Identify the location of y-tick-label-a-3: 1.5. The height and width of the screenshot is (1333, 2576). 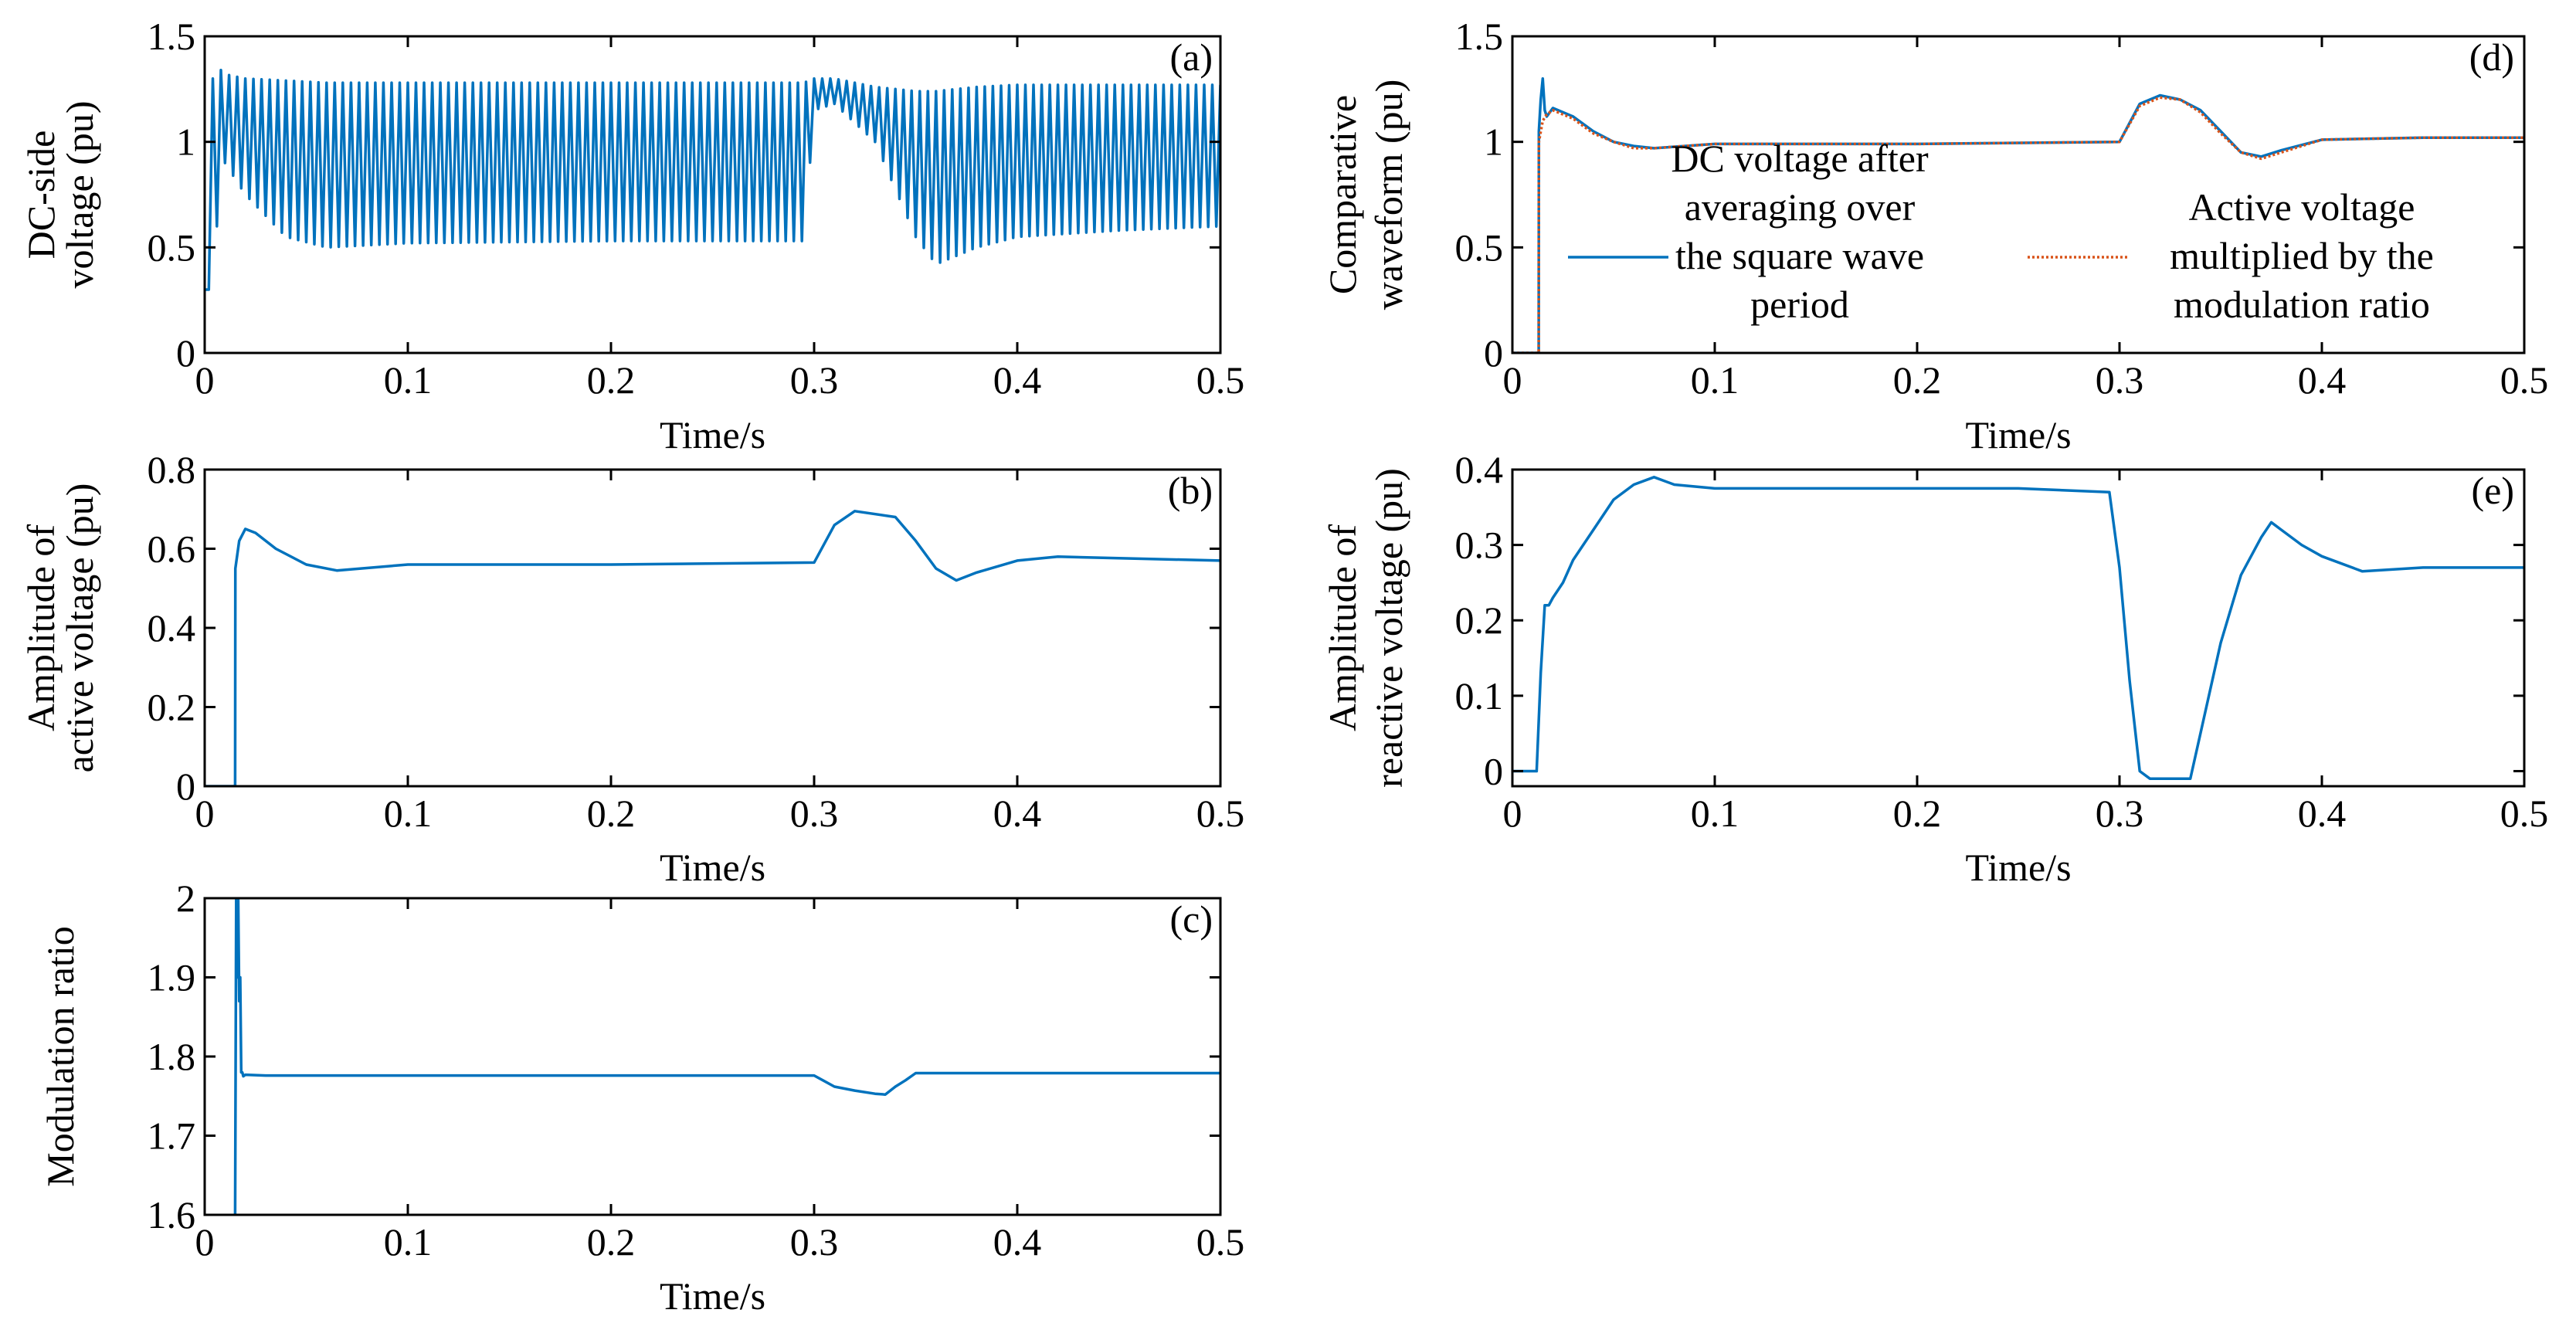
(172, 36).